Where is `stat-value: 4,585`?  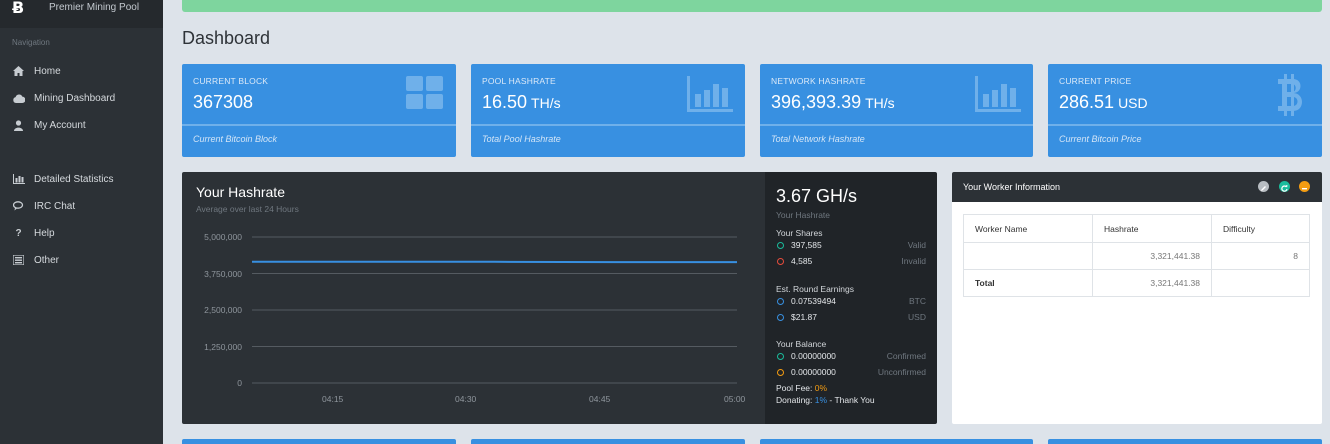
stat-value: 4,585 is located at coordinates (802, 261).